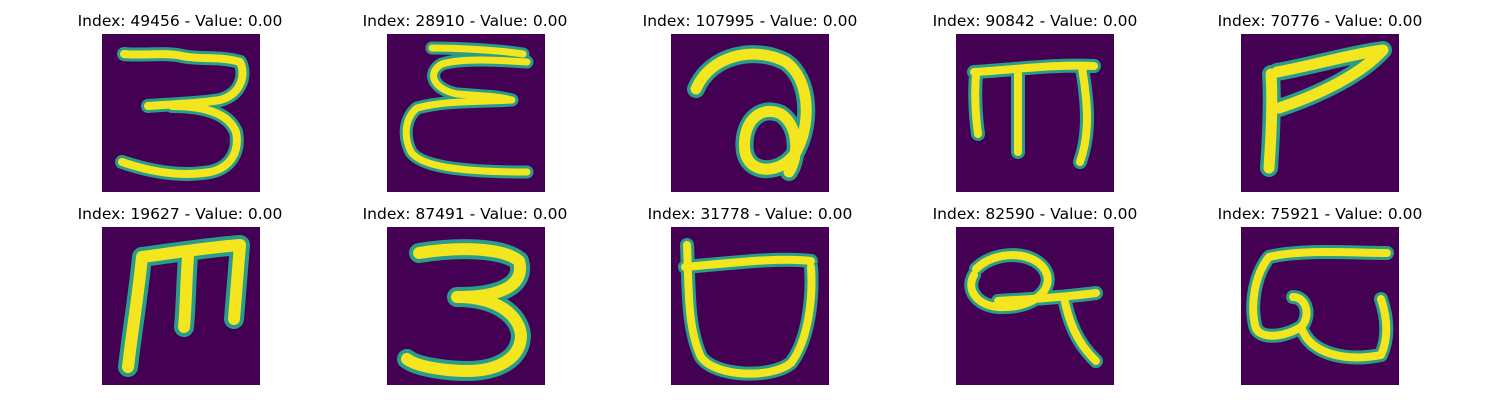 Image resolution: width=1500 pixels, height=400 pixels. I want to click on panel-title: Index: 70776 - Value: 0.00, so click(1320, 21).